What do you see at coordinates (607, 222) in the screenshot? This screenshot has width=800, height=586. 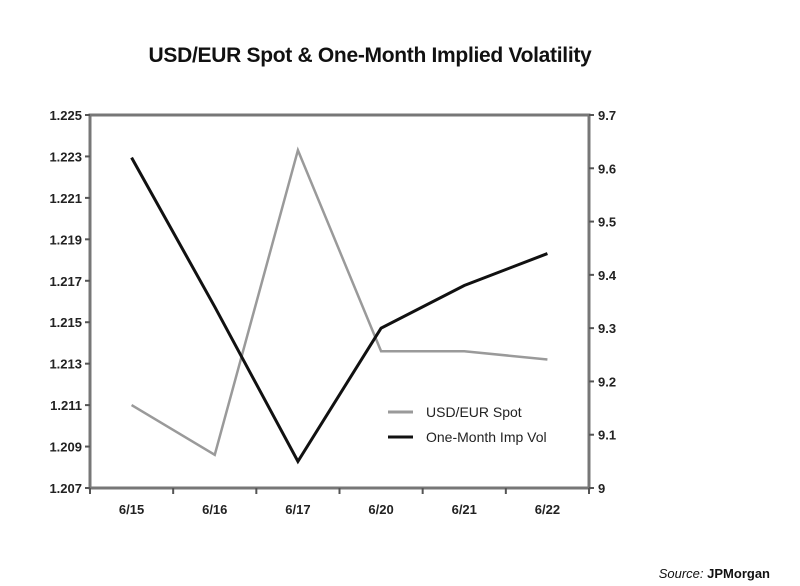 I see `right-tick-label: 9.5` at bounding box center [607, 222].